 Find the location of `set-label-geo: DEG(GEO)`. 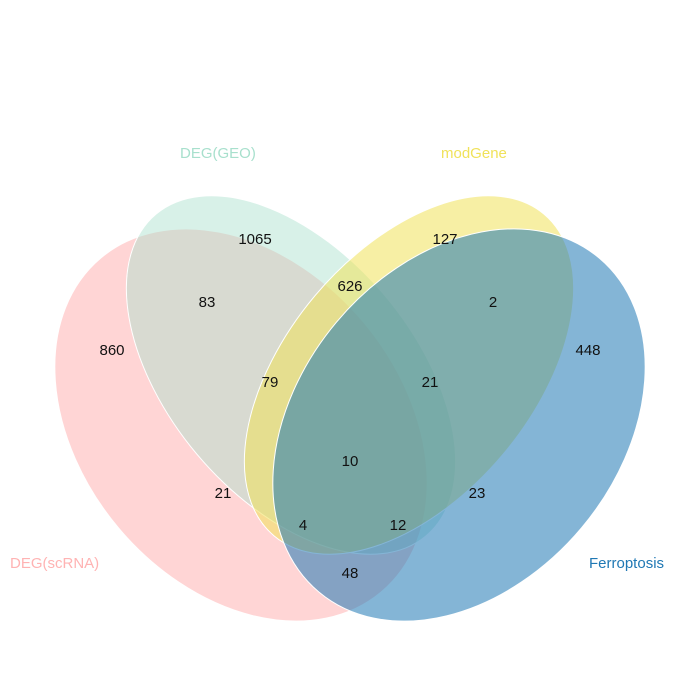

set-label-geo: DEG(GEO) is located at coordinates (218, 153).